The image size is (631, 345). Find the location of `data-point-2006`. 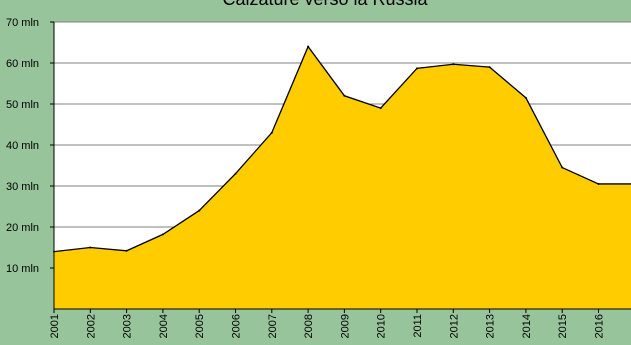

data-point-2006 is located at coordinates (235, 173).